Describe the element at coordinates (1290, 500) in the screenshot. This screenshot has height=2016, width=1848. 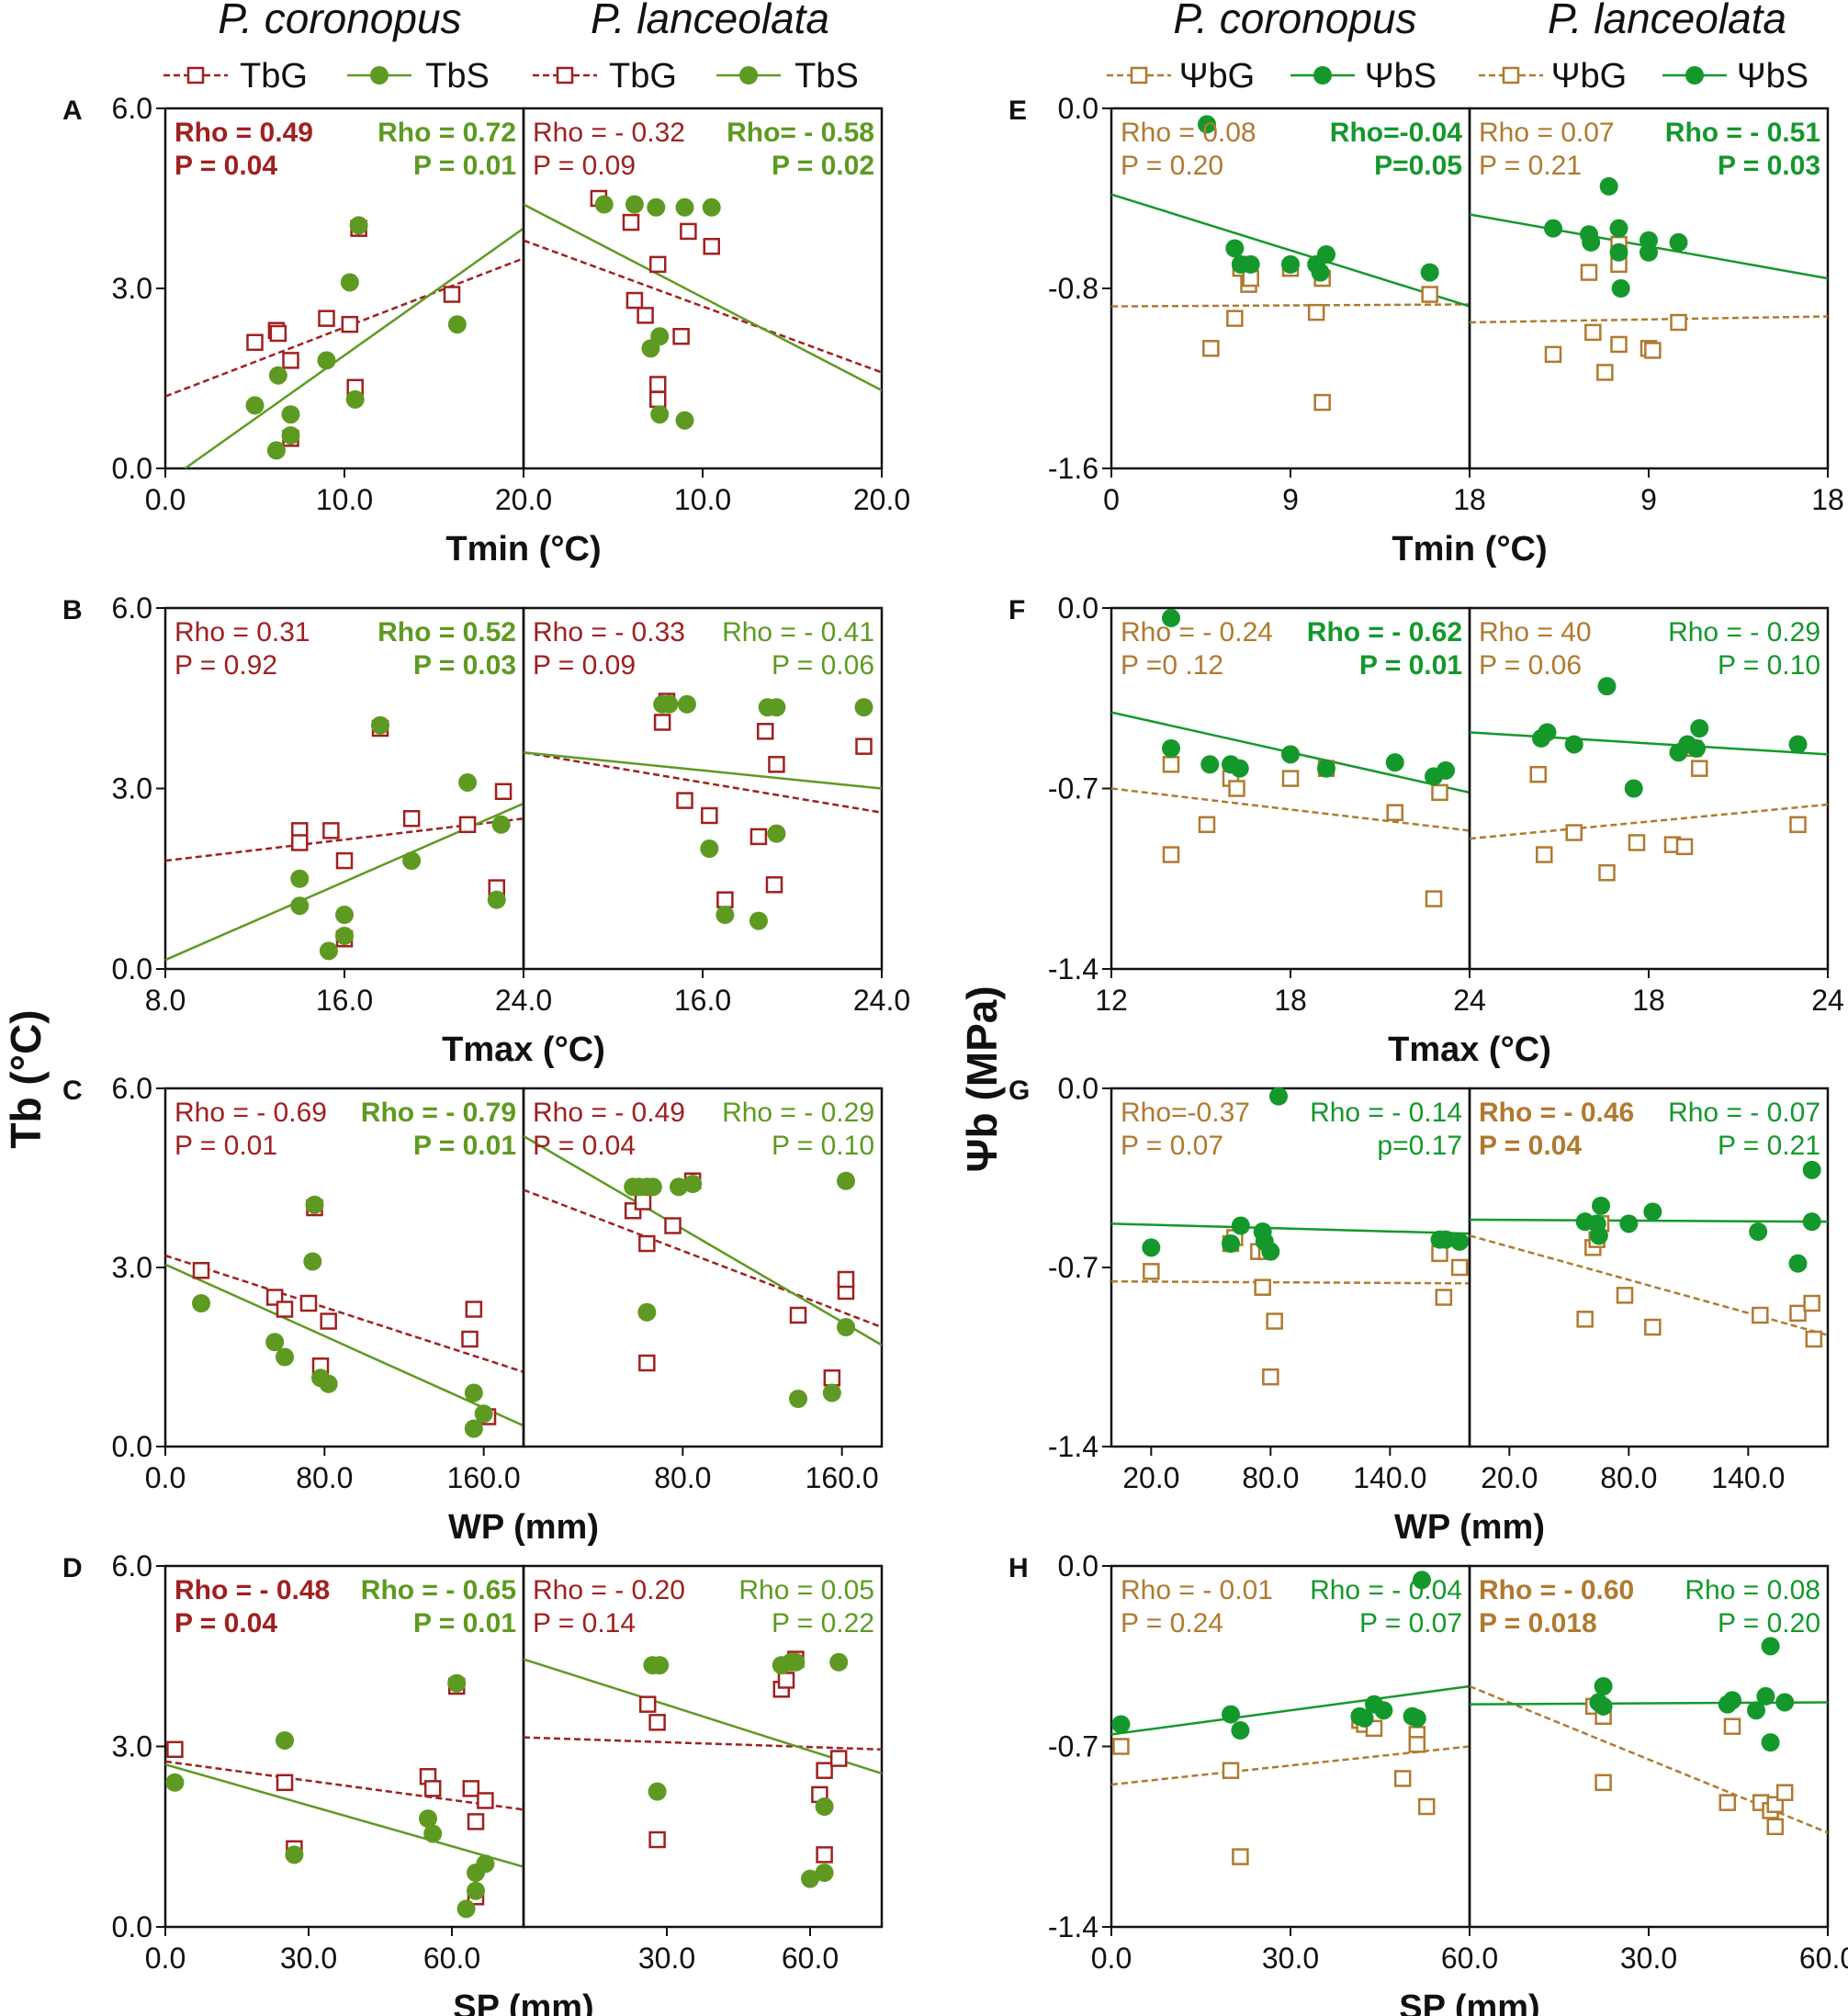
I see `x-tick-label: 9` at that location.